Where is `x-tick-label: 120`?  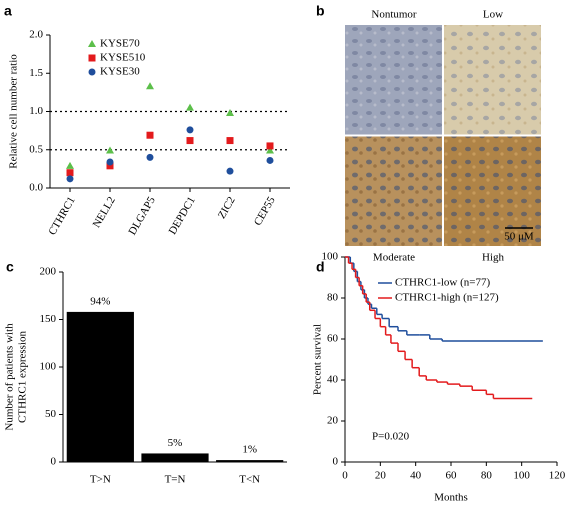 x-tick-label: 120 is located at coordinates (557, 476).